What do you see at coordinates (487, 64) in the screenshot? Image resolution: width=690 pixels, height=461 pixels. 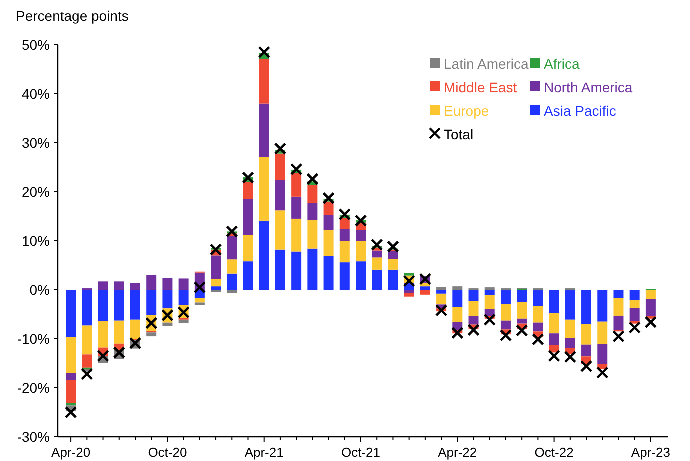 I see `legend-label: Latin America` at bounding box center [487, 64].